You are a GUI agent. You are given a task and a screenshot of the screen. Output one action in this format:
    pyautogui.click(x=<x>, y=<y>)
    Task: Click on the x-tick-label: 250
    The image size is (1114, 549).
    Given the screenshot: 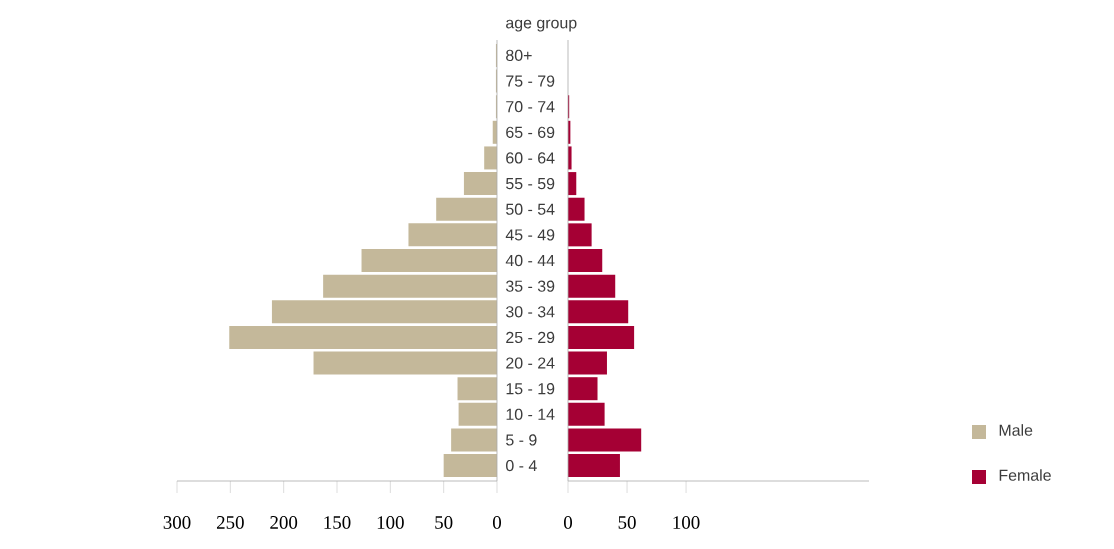 What is the action you would take?
    pyautogui.click(x=230, y=522)
    